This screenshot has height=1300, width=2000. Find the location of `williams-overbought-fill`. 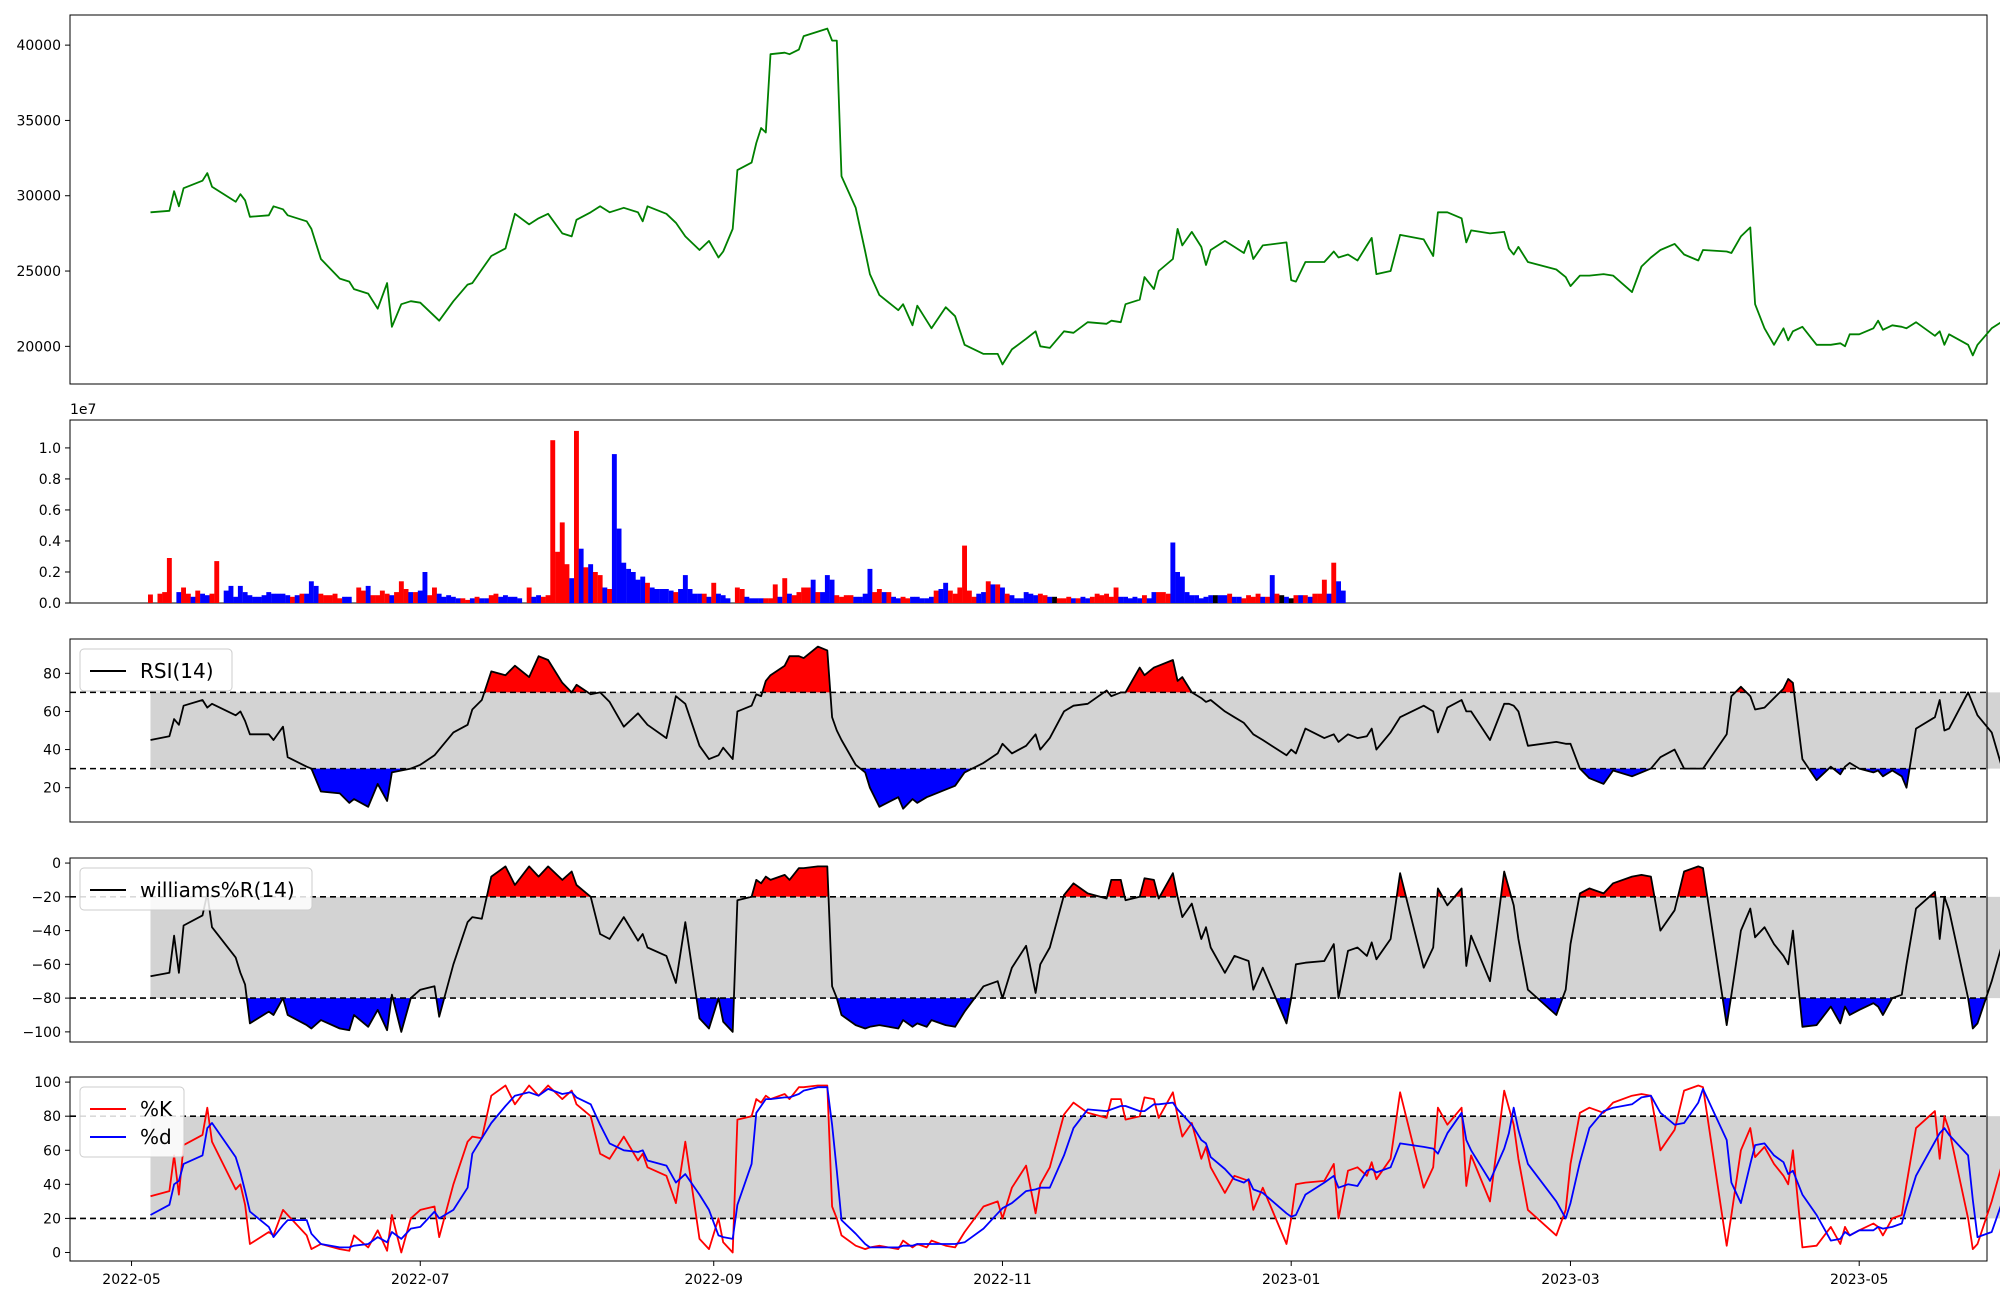

williams-overbought-fill is located at coordinates (538, 881).